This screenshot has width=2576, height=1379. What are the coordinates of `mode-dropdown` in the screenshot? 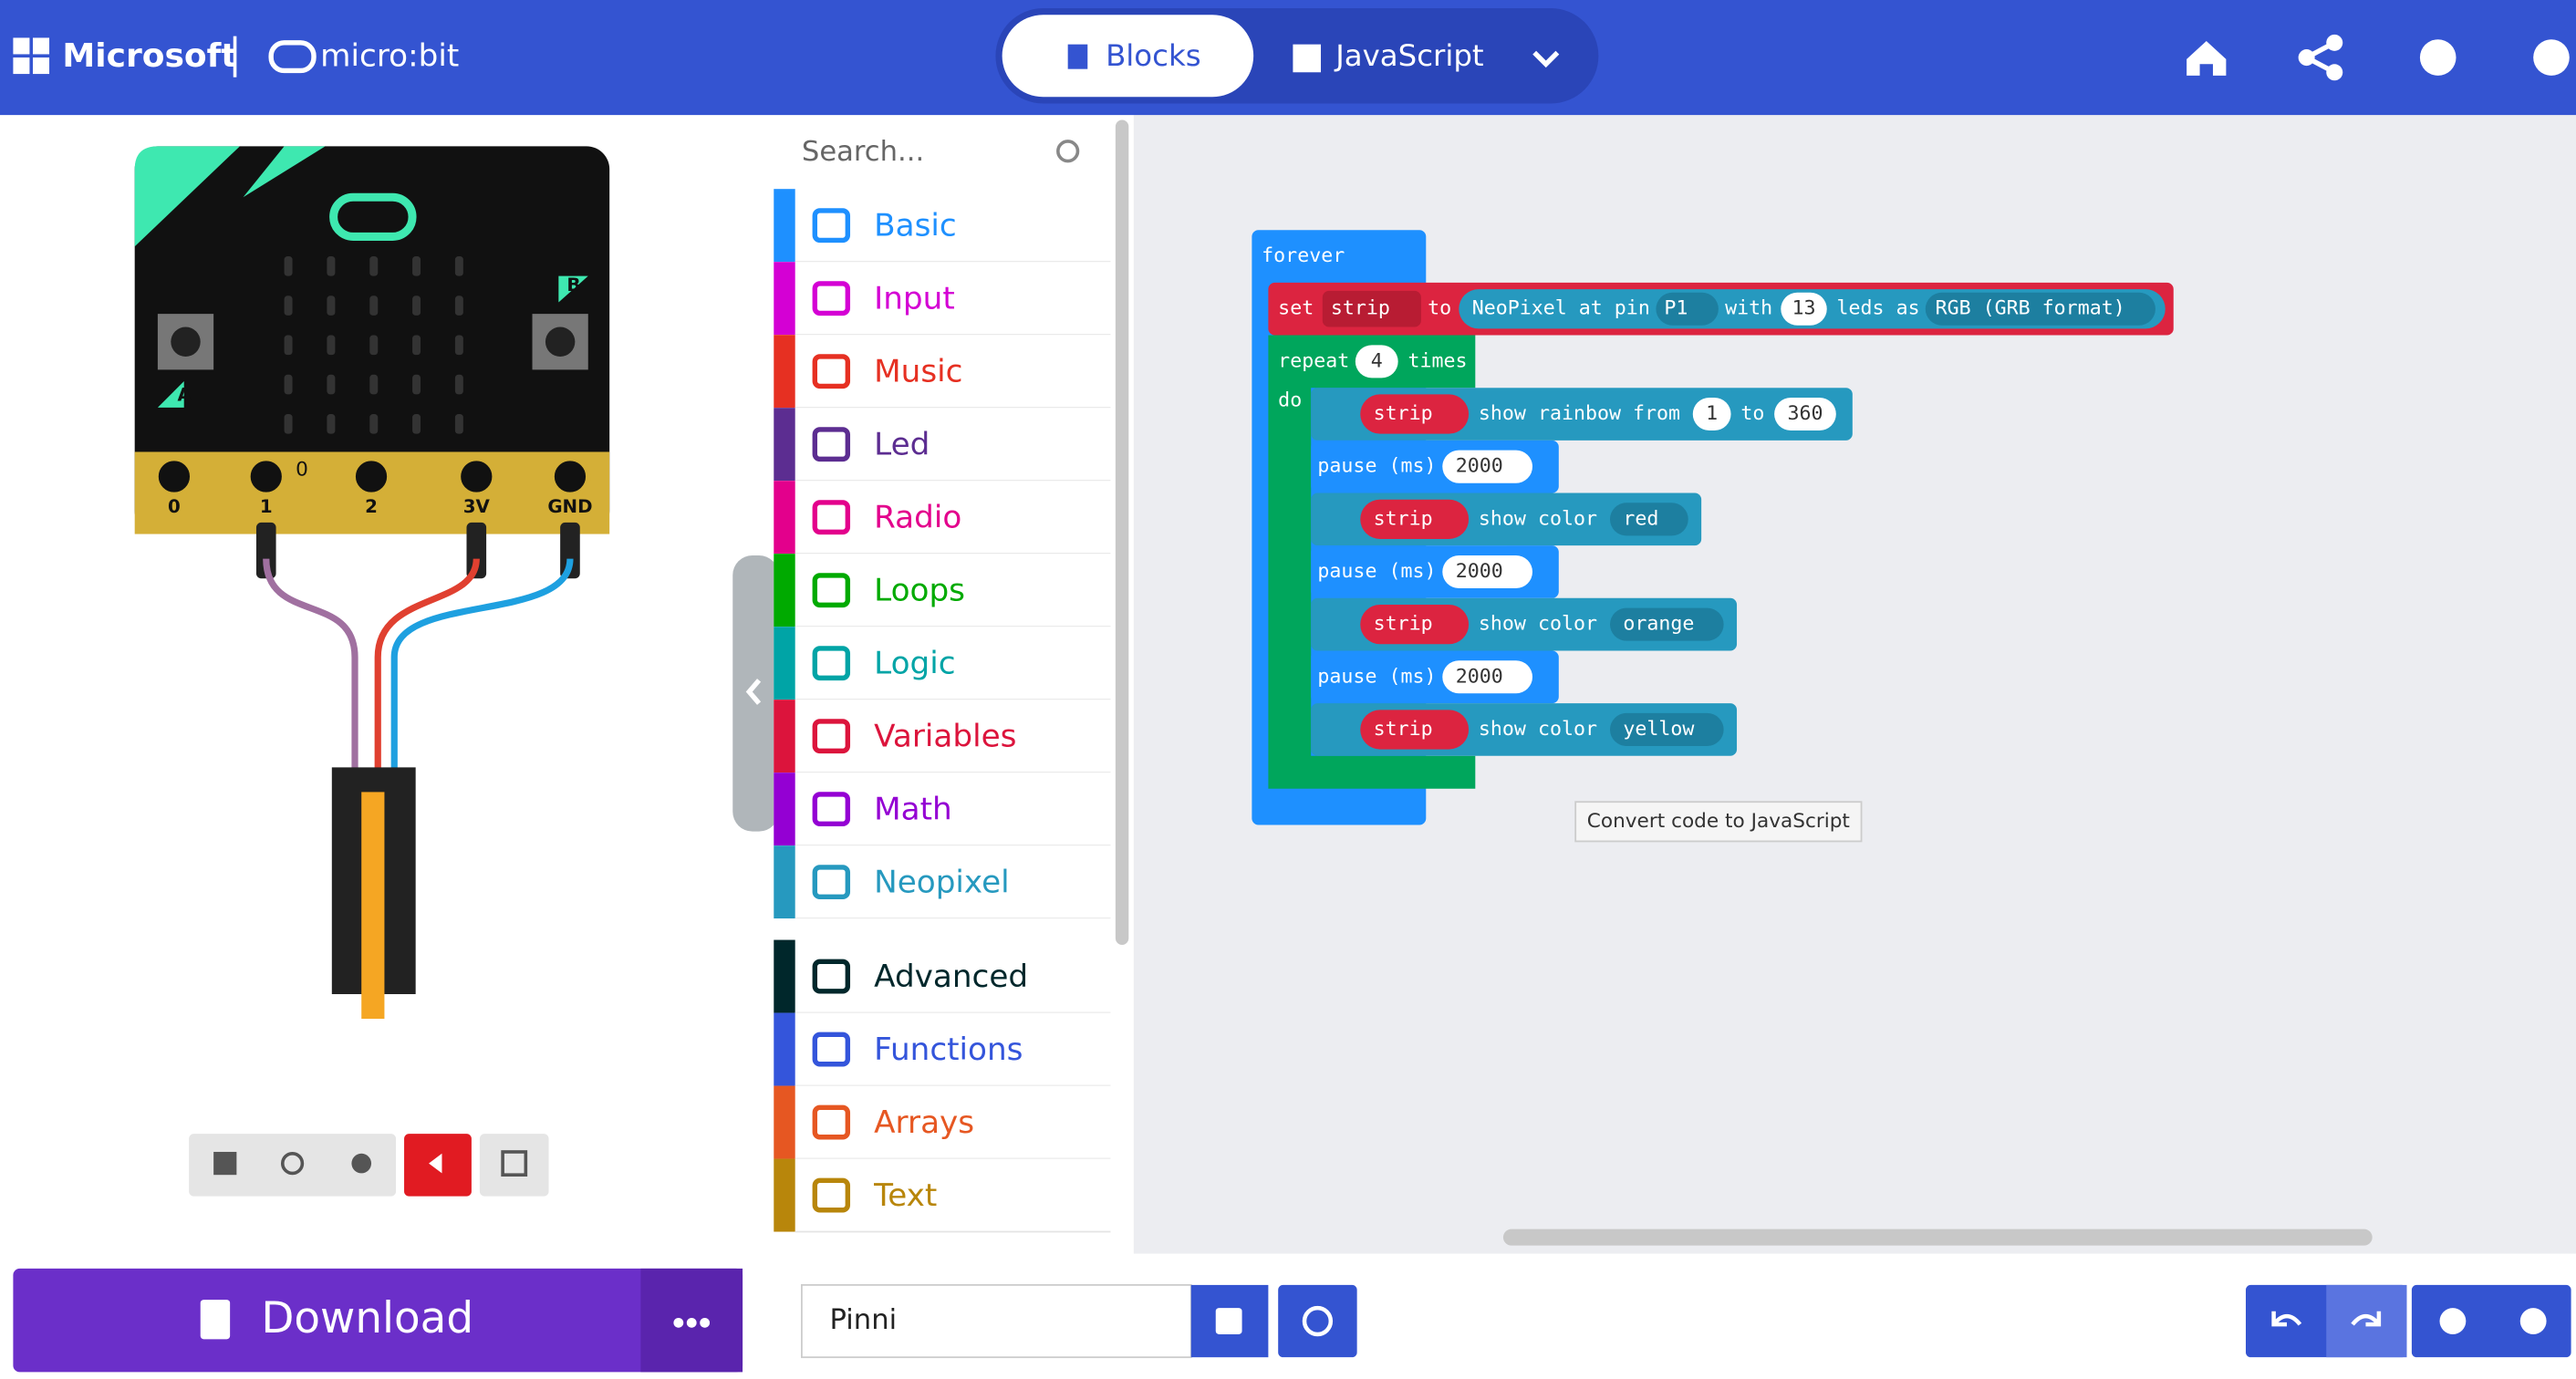 It's located at (2040, 309).